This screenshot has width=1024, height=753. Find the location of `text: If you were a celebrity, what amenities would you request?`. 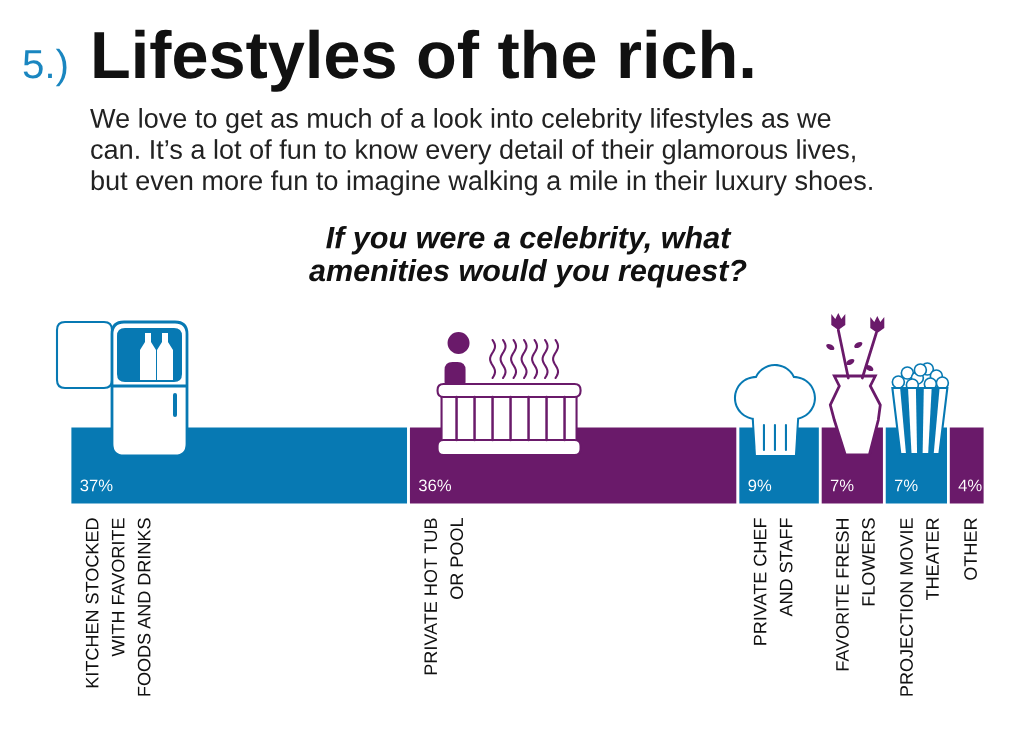

text: If you were a celebrity, what amenities would you request? is located at coordinates (528, 257).